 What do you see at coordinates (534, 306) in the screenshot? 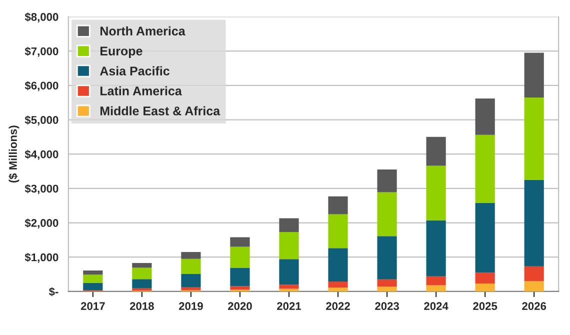
I see `x-tick-label: 2026` at bounding box center [534, 306].